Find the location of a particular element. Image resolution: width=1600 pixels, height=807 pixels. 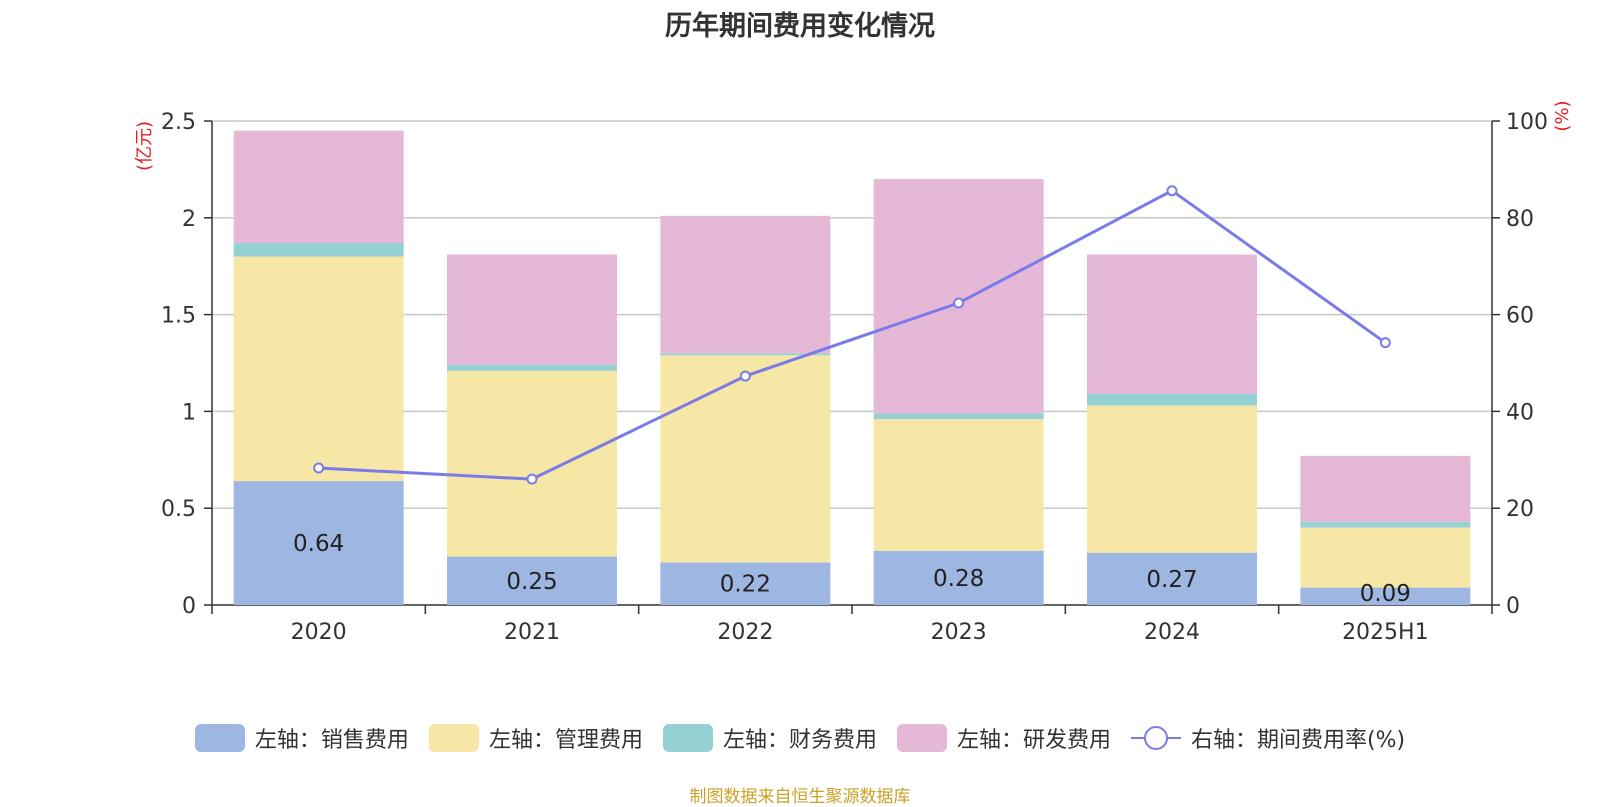

left-tick-label: 2.5 is located at coordinates (178, 122).